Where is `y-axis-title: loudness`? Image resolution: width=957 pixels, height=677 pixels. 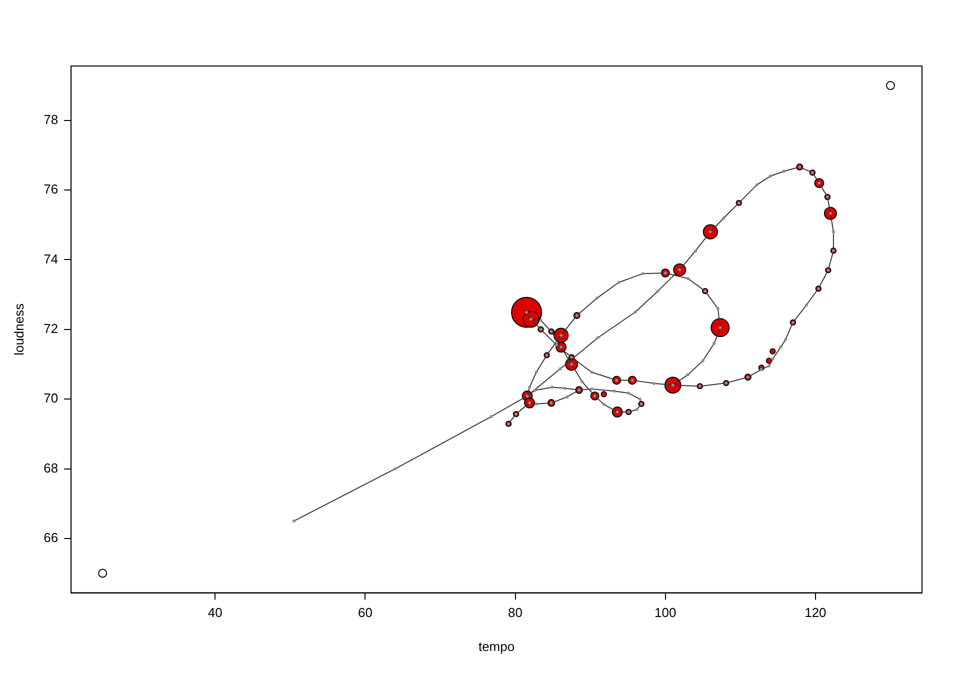 y-axis-title: loudness is located at coordinates (18, 329).